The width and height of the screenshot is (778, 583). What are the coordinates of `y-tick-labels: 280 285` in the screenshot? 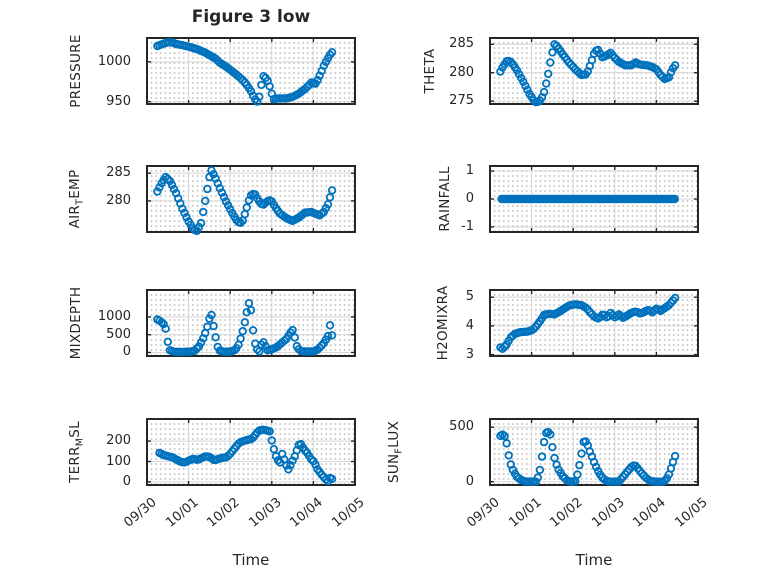 It's located at (114, 198).